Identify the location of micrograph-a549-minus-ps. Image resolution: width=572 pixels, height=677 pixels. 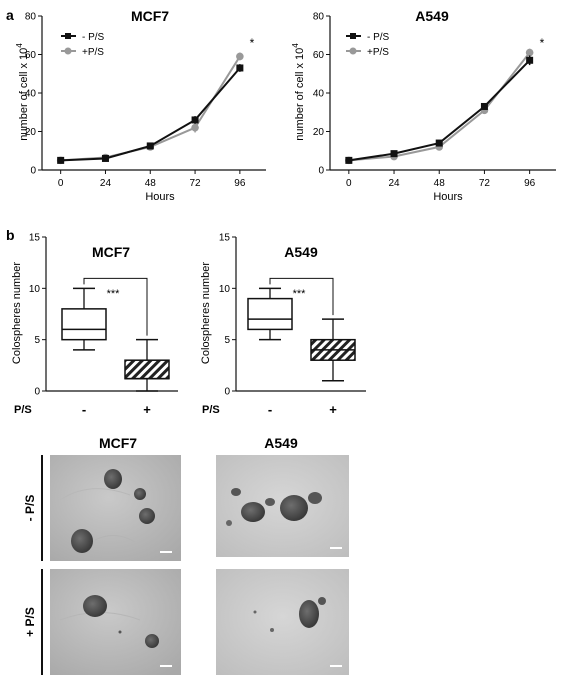
(282, 506).